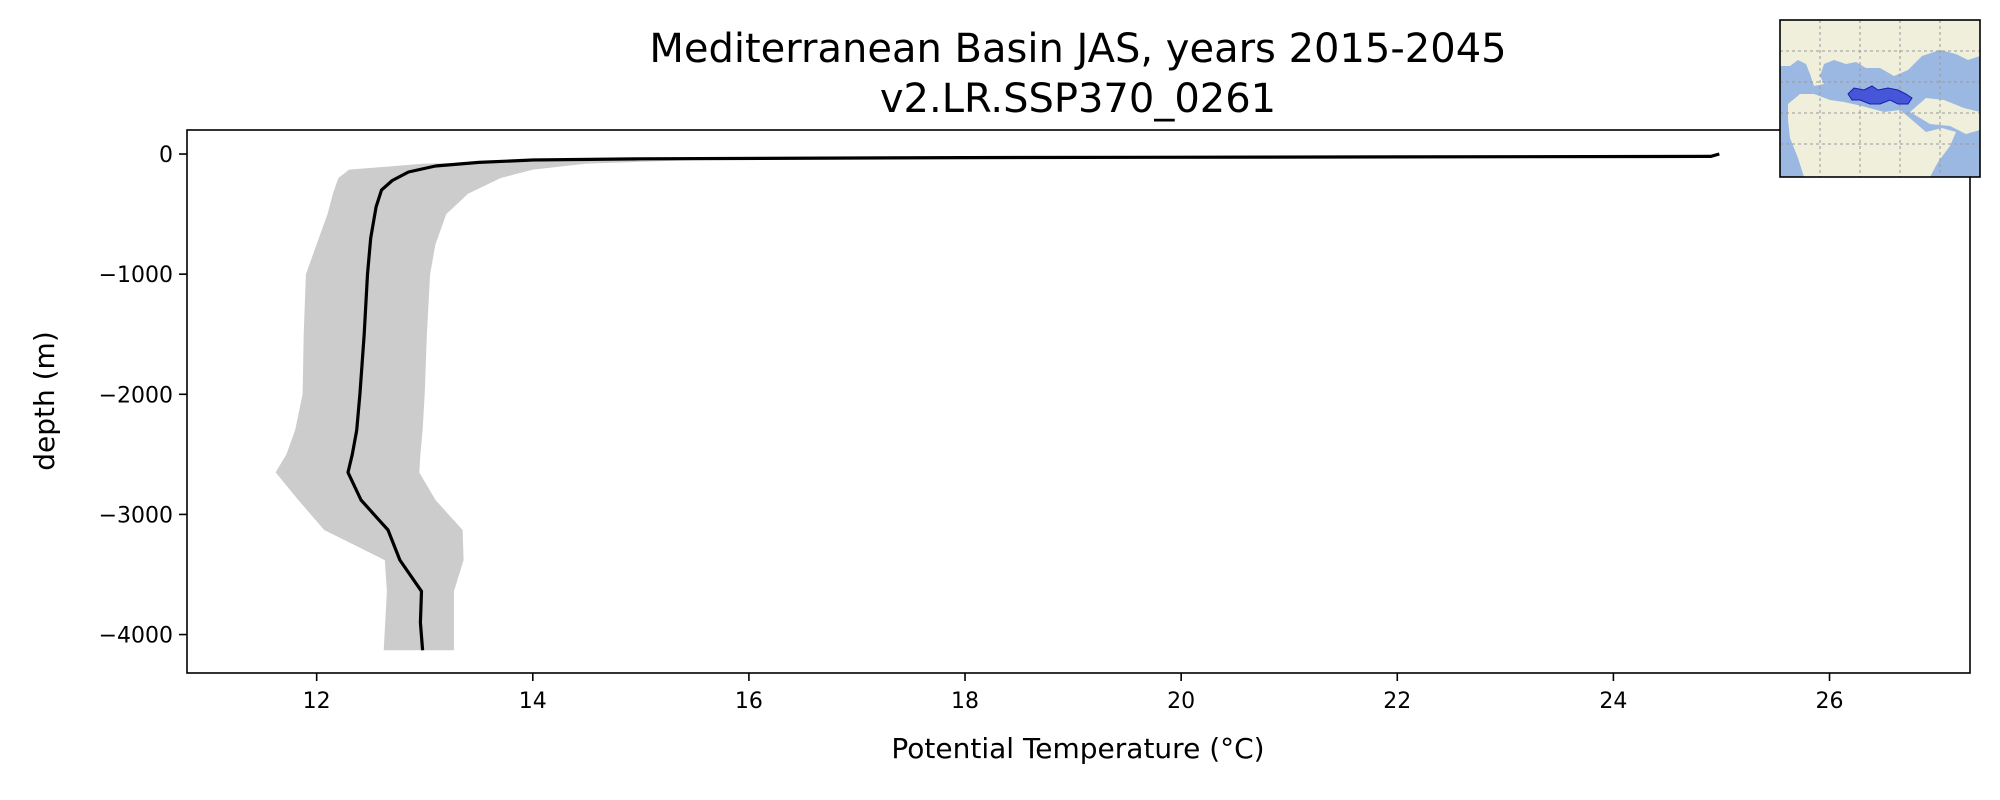 This screenshot has height=800, width=2000. What do you see at coordinates (136, 636) in the screenshot?
I see `y-tick-label: −4000` at bounding box center [136, 636].